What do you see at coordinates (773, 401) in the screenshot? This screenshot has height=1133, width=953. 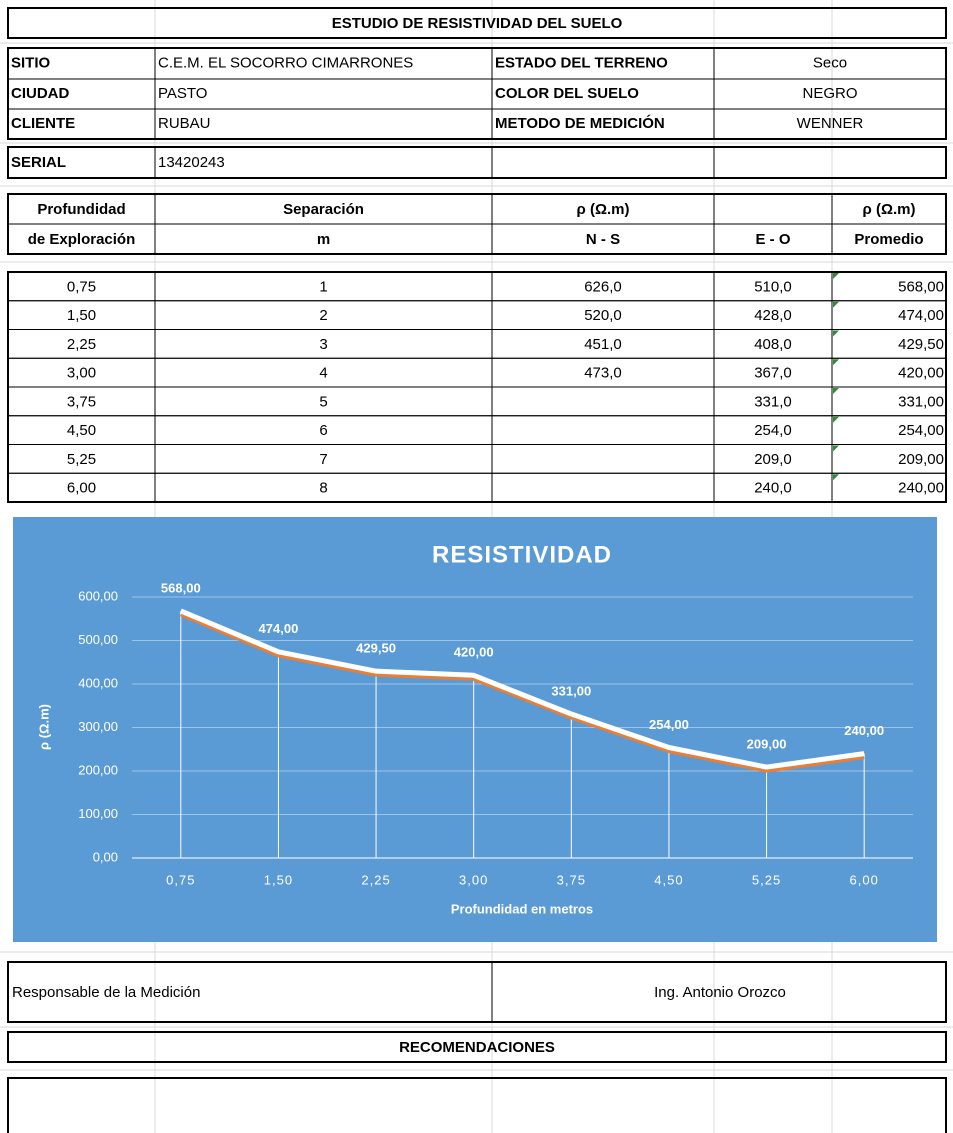 I see `table-cell: 331,0` at bounding box center [773, 401].